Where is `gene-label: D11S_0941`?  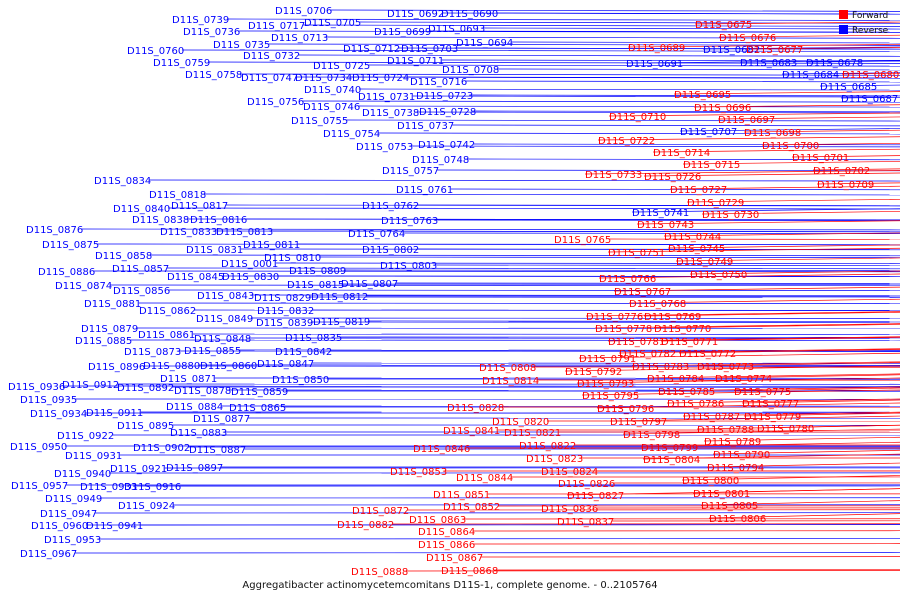
gene-label: D11S_0941 is located at coordinates (114, 526).